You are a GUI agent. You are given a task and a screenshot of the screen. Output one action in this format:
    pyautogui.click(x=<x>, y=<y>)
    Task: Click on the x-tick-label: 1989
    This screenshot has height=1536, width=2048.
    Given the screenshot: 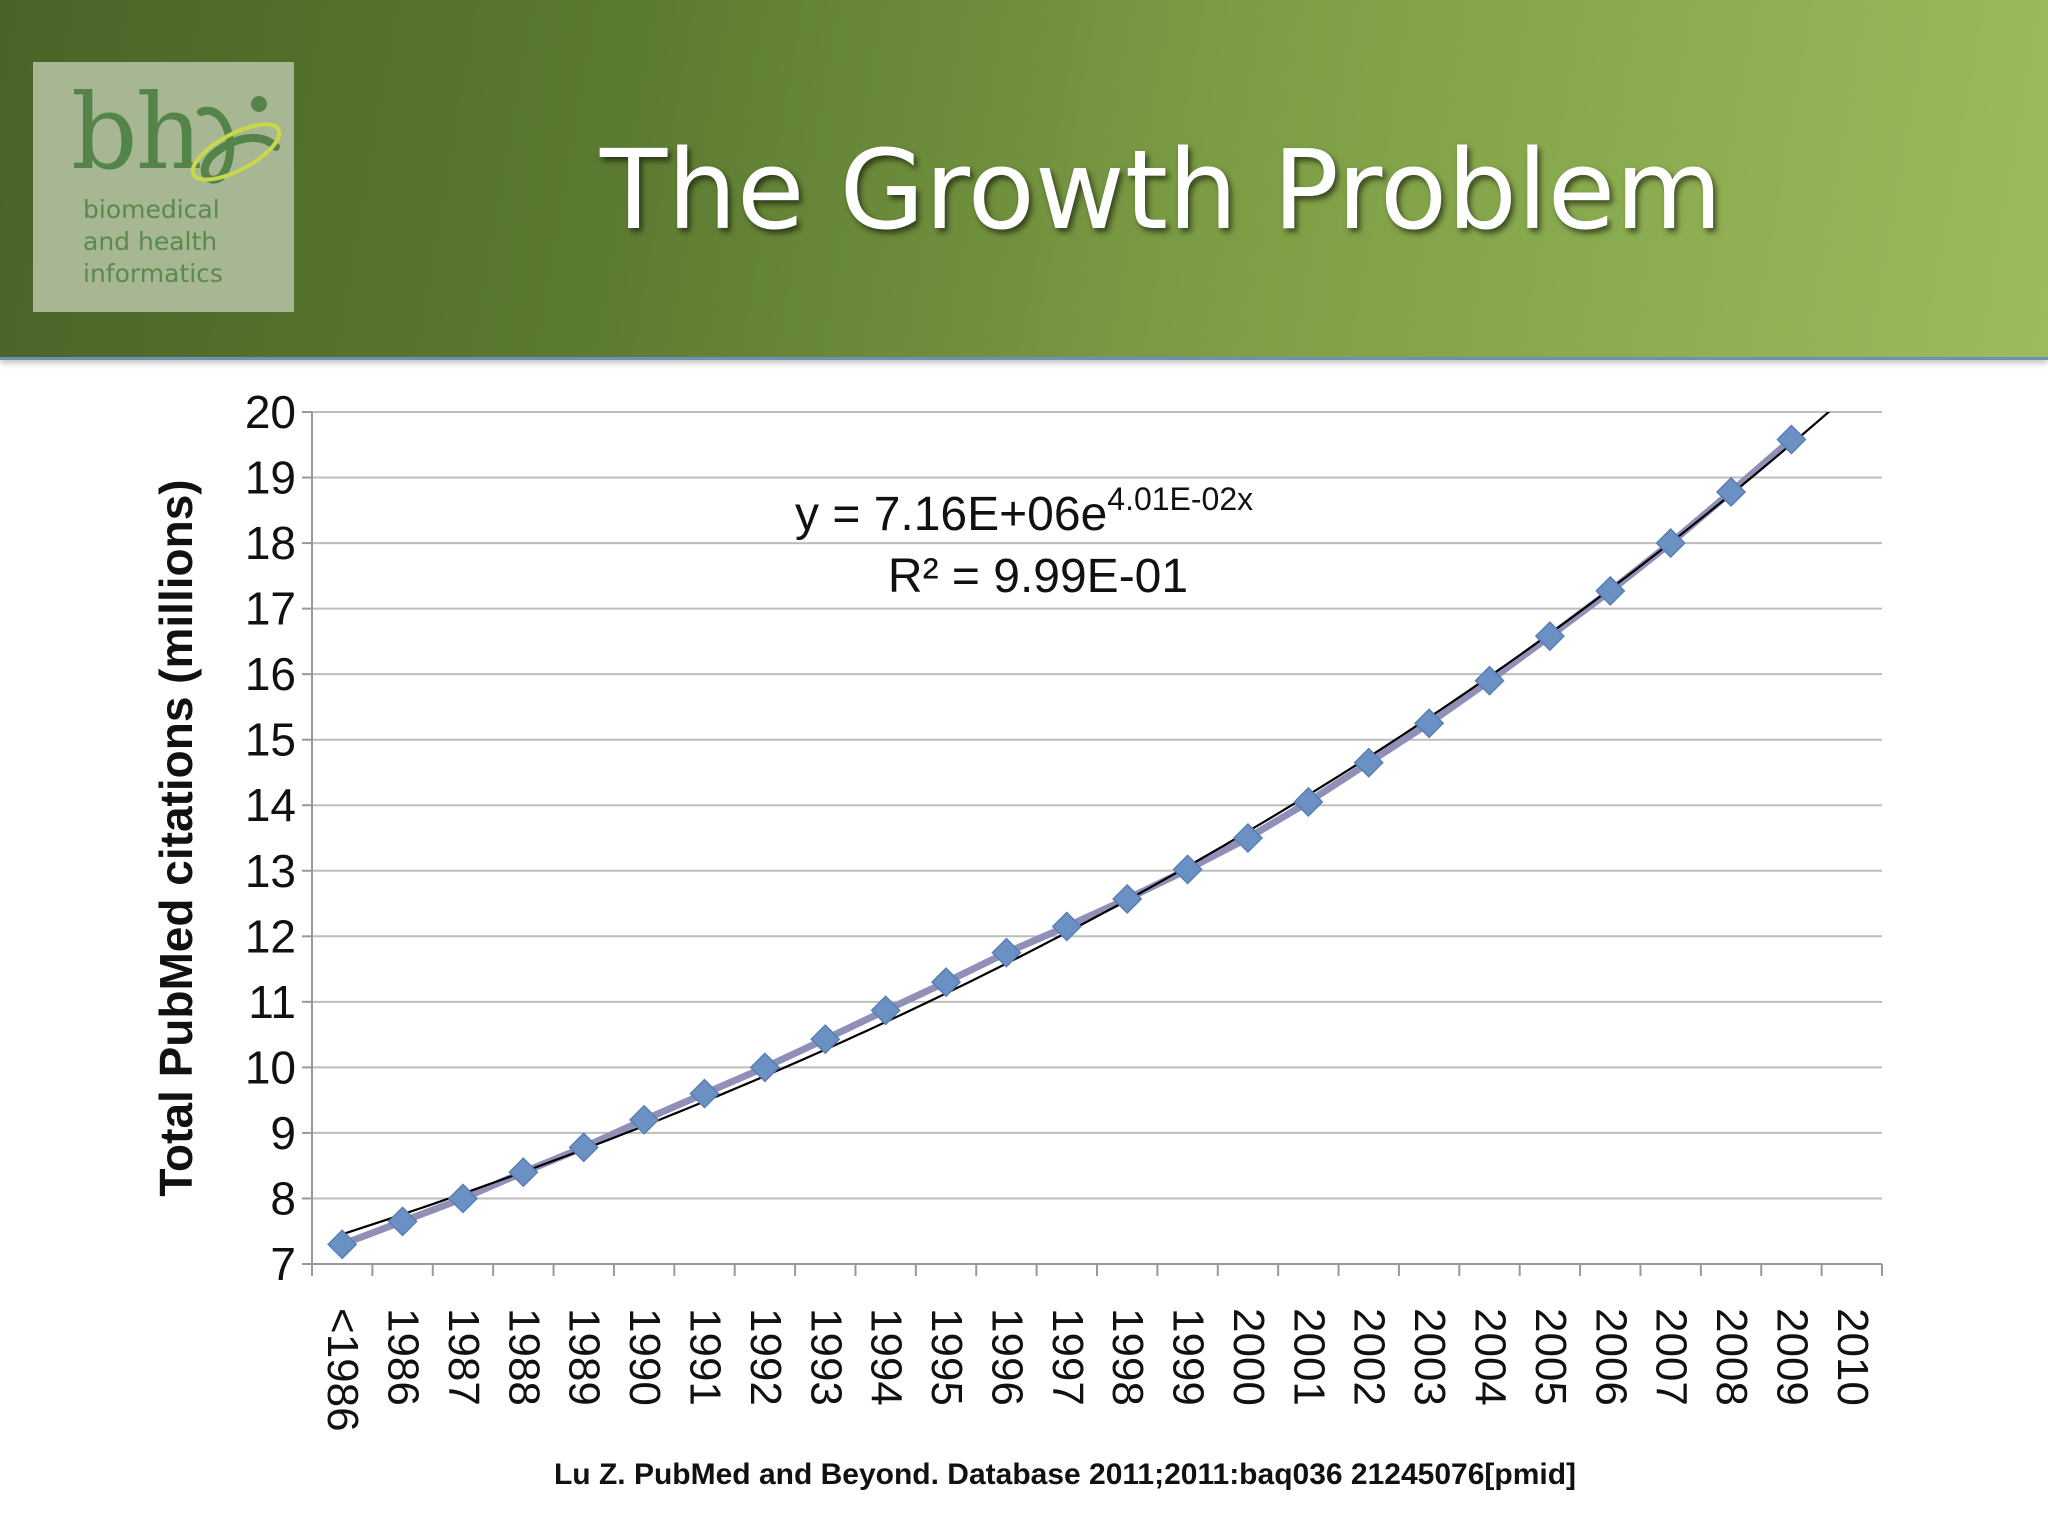 What is the action you would take?
    pyautogui.click(x=584, y=1357)
    